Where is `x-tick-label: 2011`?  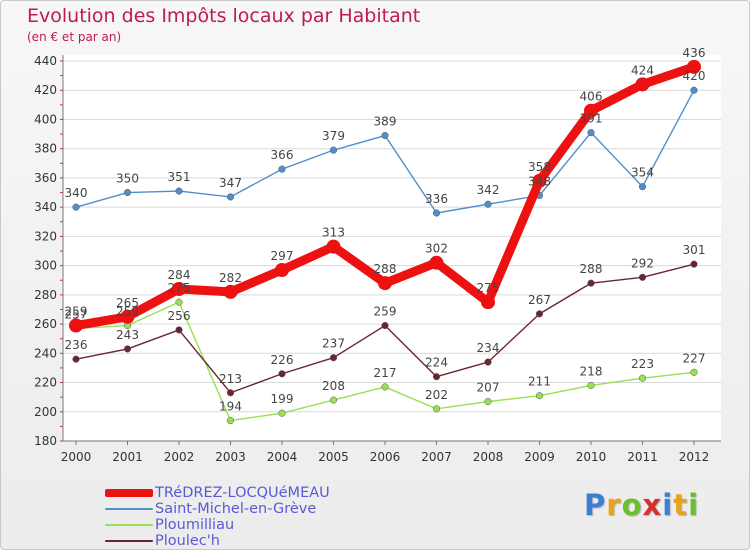 x-tick-label: 2011 is located at coordinates (642, 457).